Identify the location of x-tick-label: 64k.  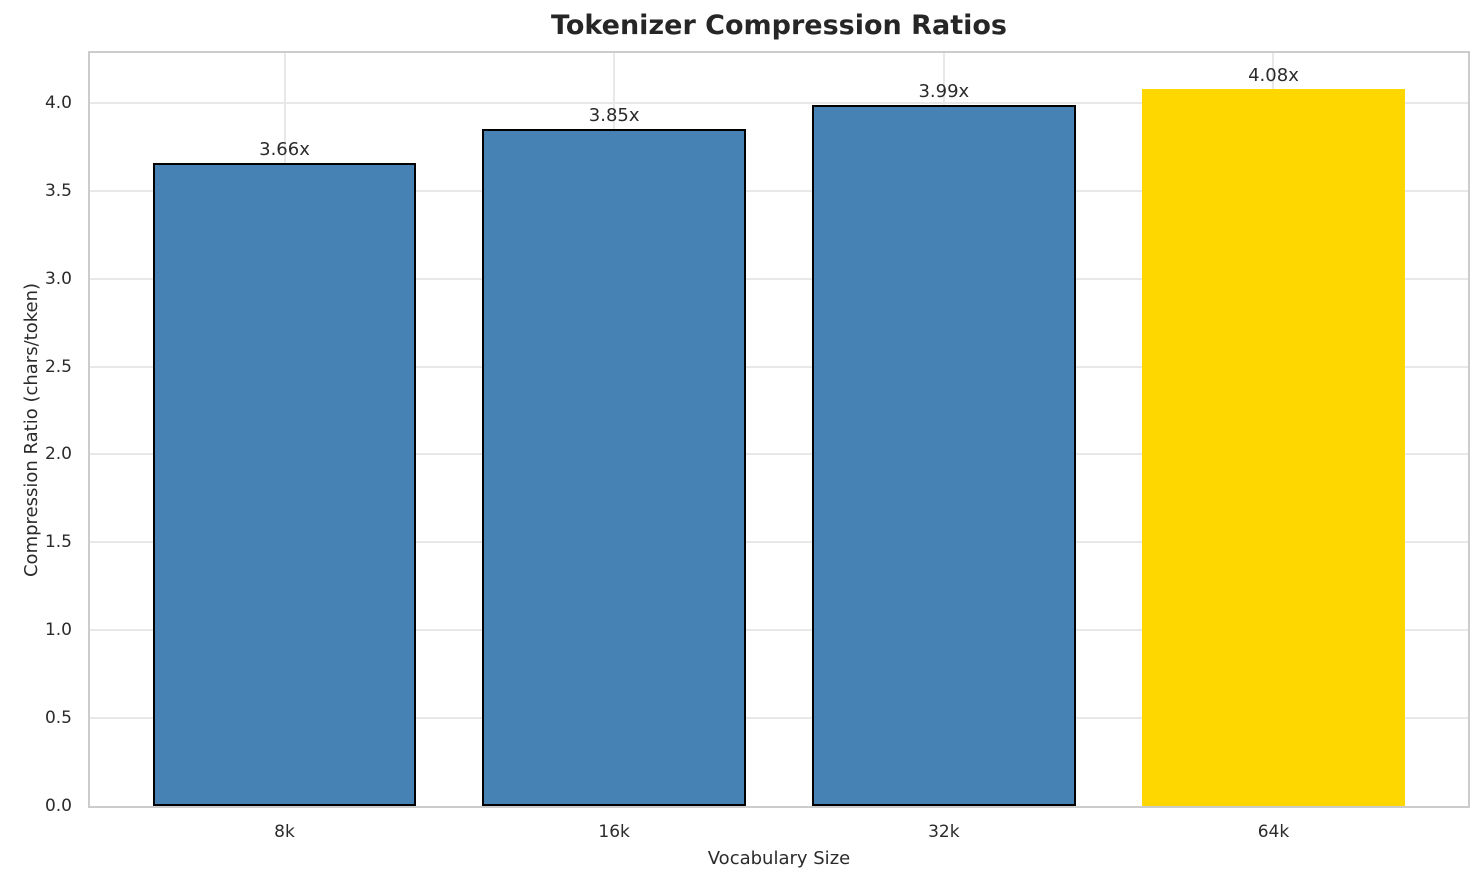
(1273, 832).